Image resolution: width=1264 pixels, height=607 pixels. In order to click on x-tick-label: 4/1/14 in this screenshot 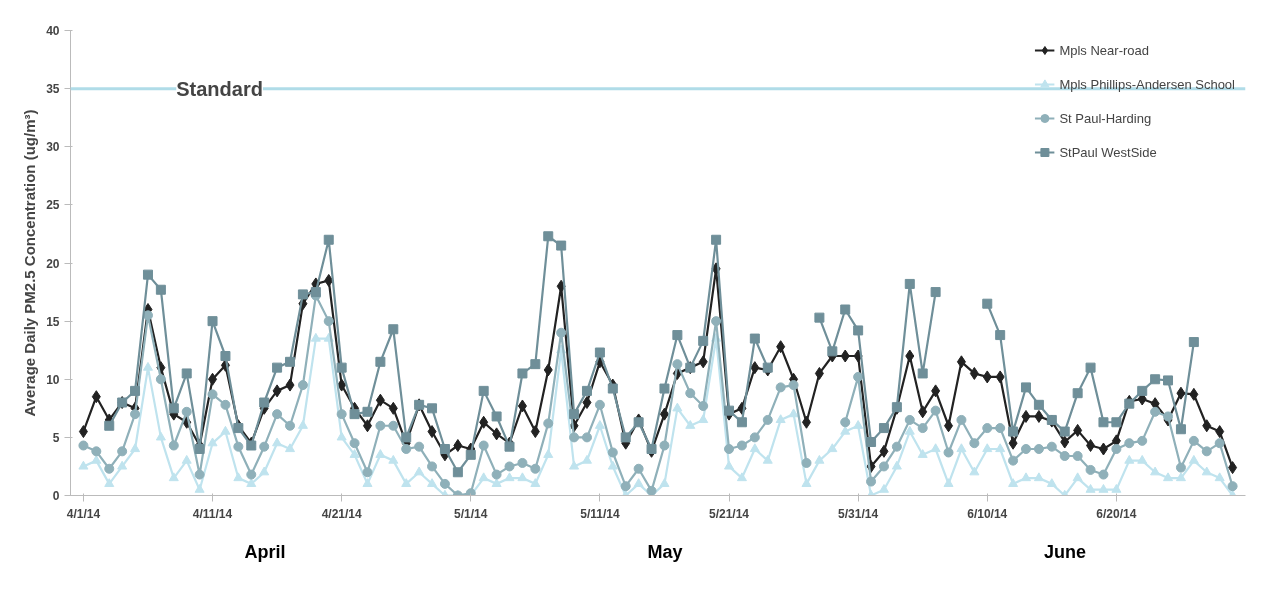, I will do `click(83, 513)`.